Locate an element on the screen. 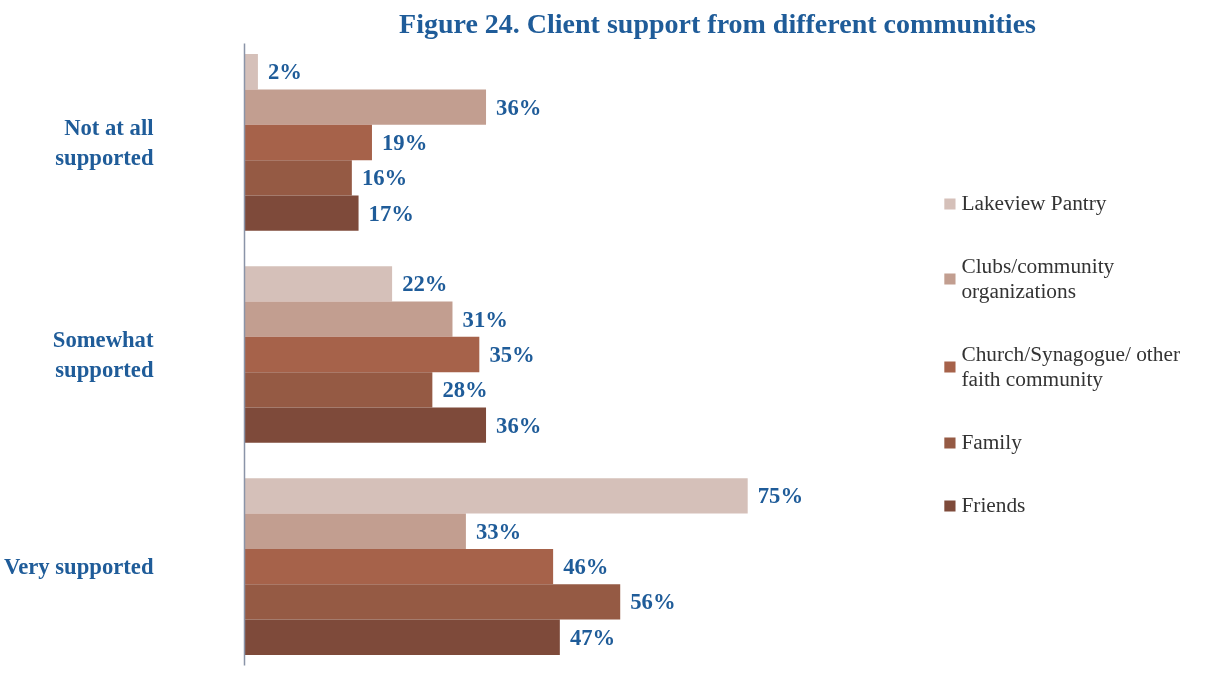  legend-label: Friends is located at coordinates (993, 505).